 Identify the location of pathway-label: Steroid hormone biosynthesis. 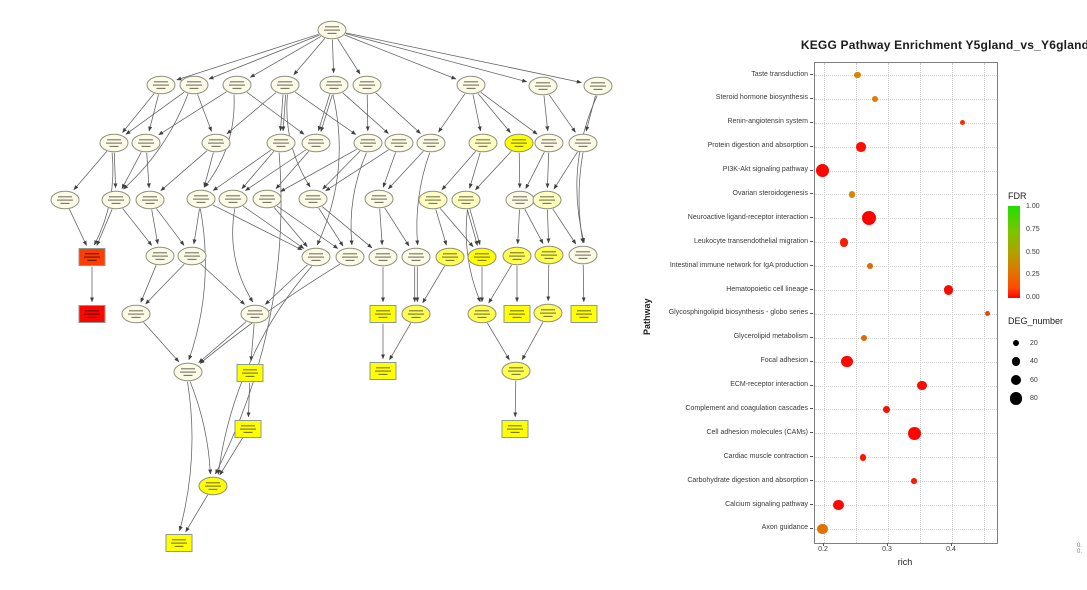
(761, 98).